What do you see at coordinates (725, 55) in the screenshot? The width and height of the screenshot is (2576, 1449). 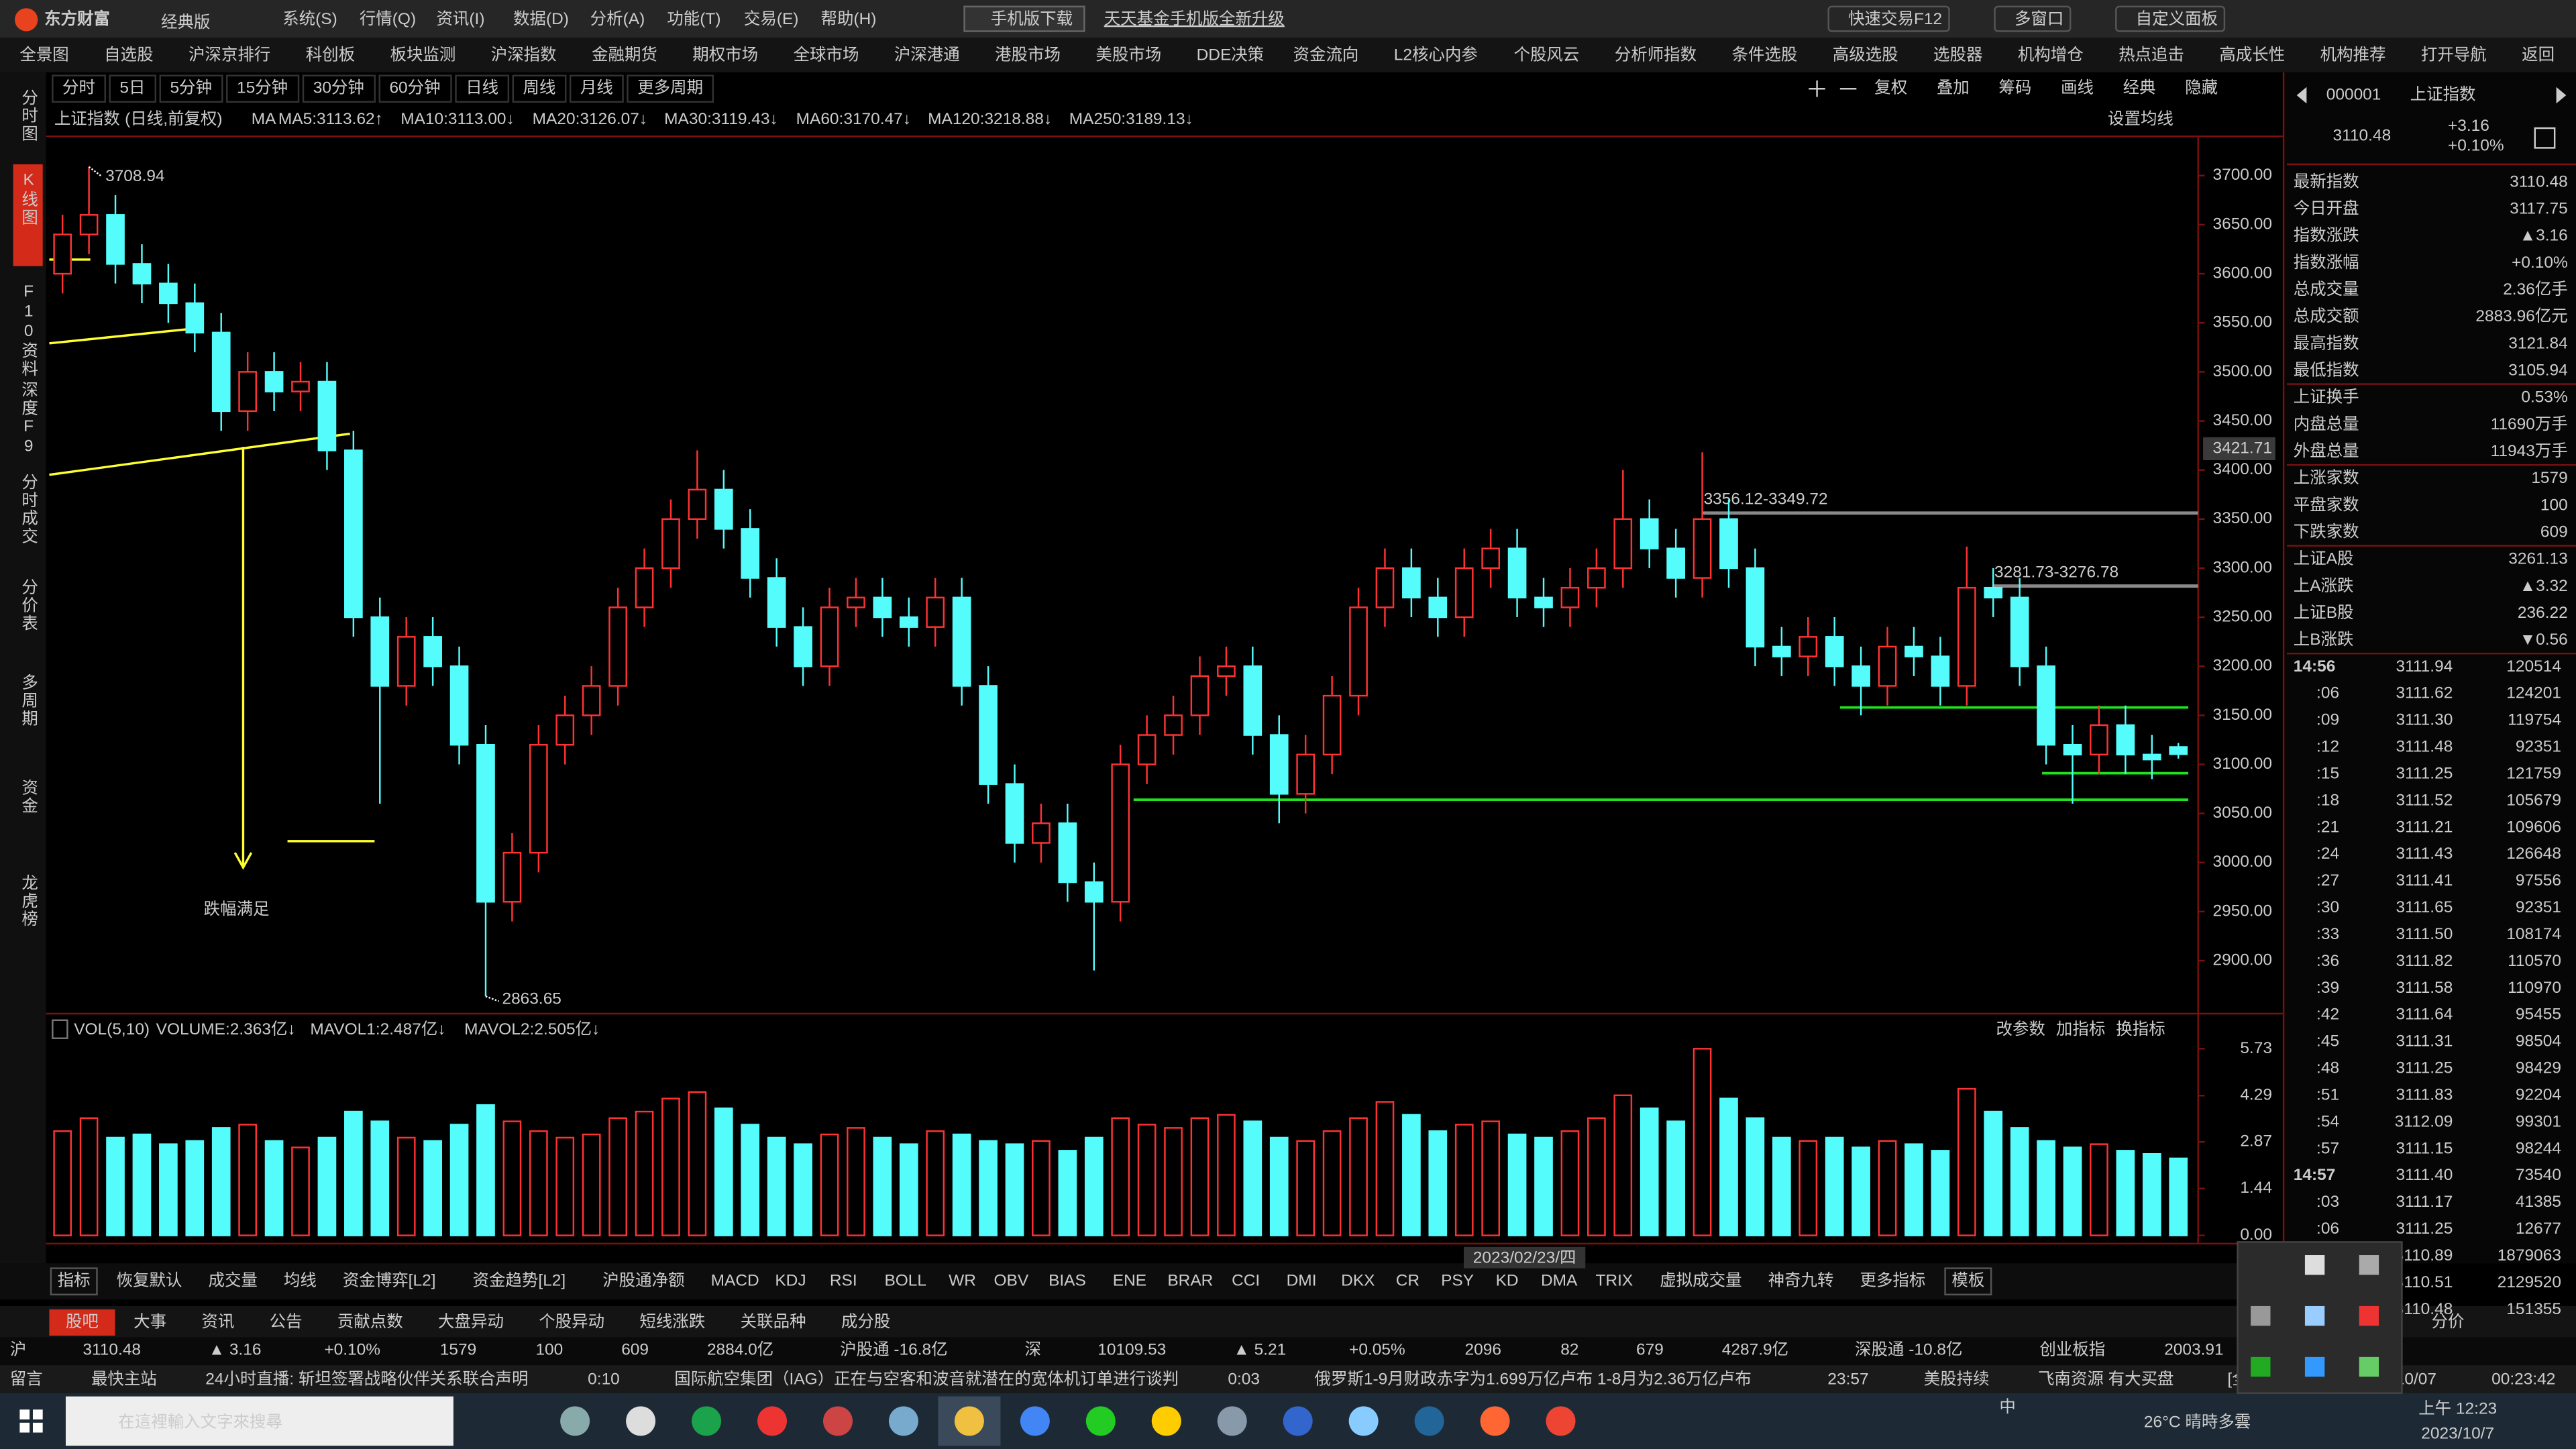 I see `nav-item: 期权市场` at bounding box center [725, 55].